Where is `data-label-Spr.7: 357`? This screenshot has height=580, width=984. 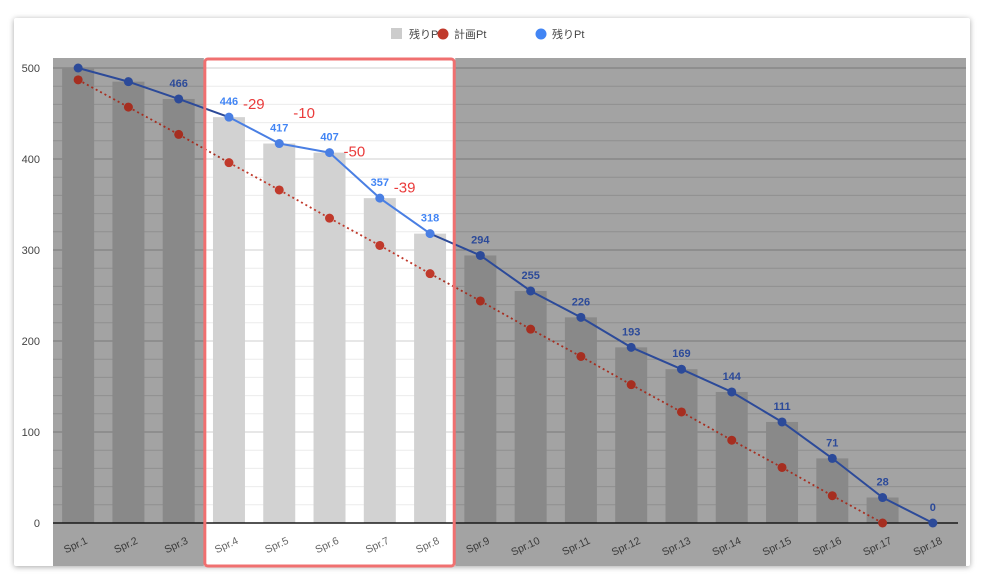 data-label-Spr.7: 357 is located at coordinates (380, 183).